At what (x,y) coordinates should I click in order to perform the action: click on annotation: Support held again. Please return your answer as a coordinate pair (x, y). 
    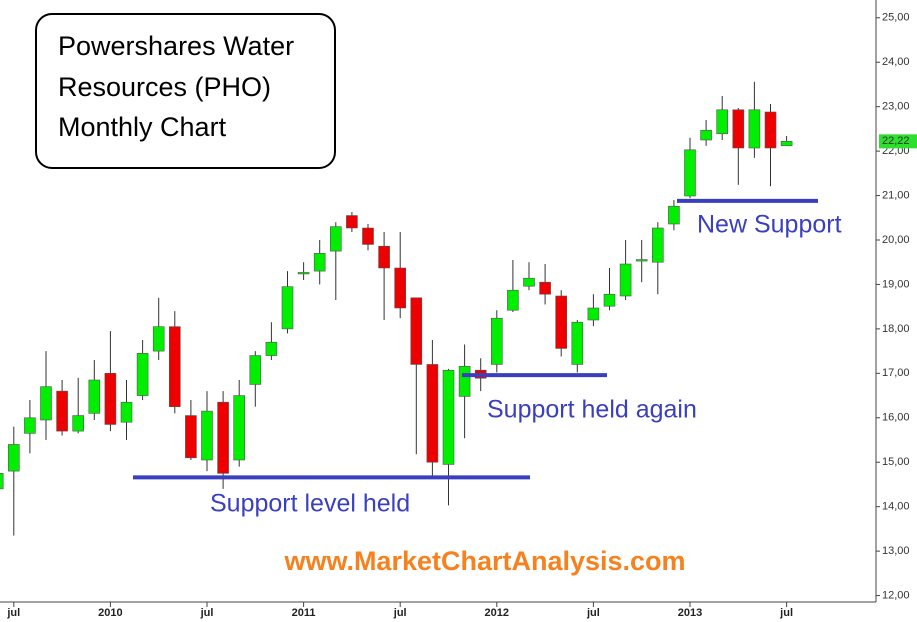
    Looking at the image, I should click on (592, 410).